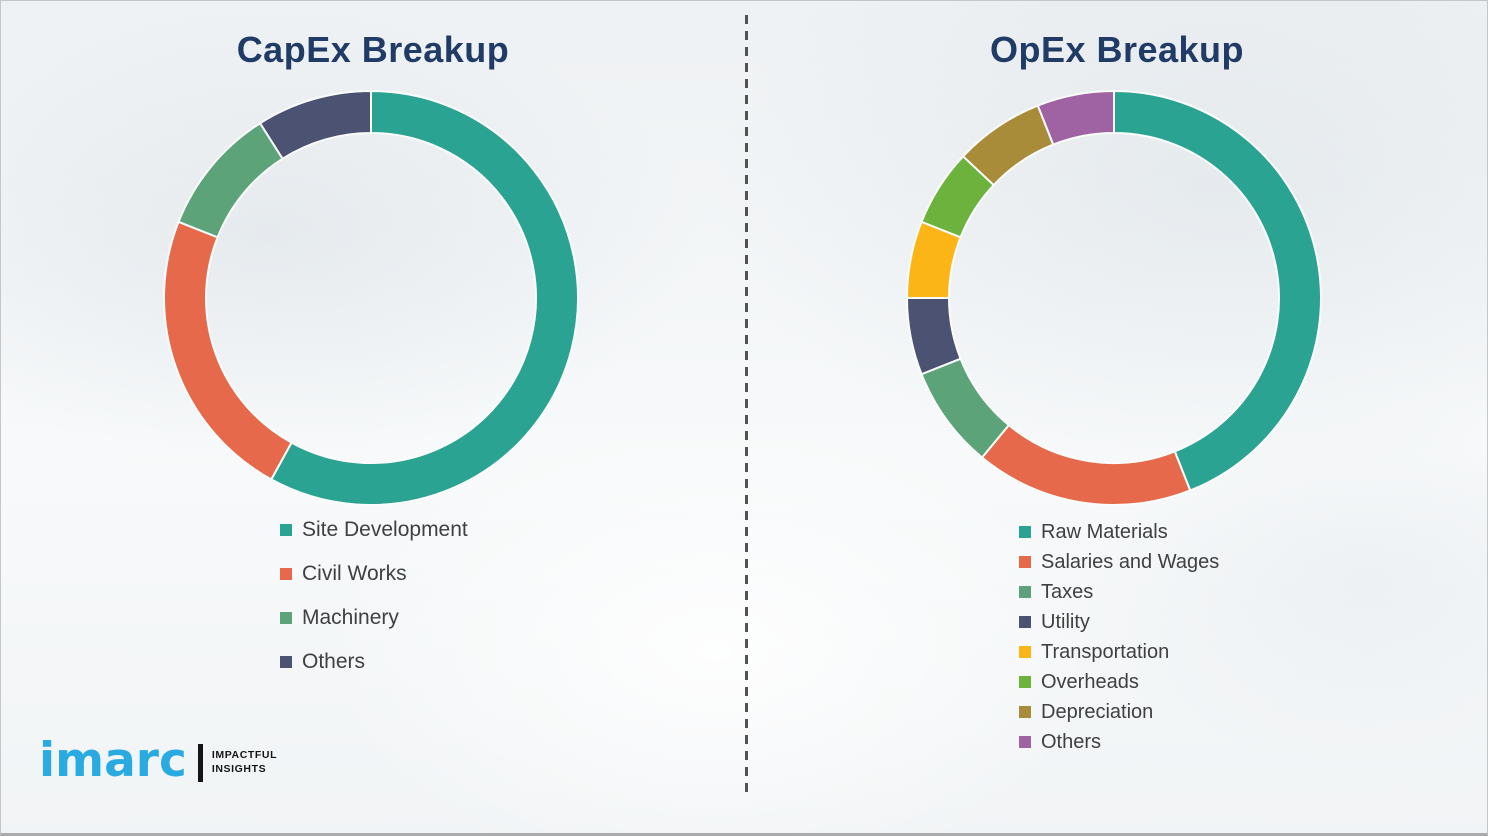  What do you see at coordinates (1090, 681) in the screenshot?
I see `legend-label: Overheads` at bounding box center [1090, 681].